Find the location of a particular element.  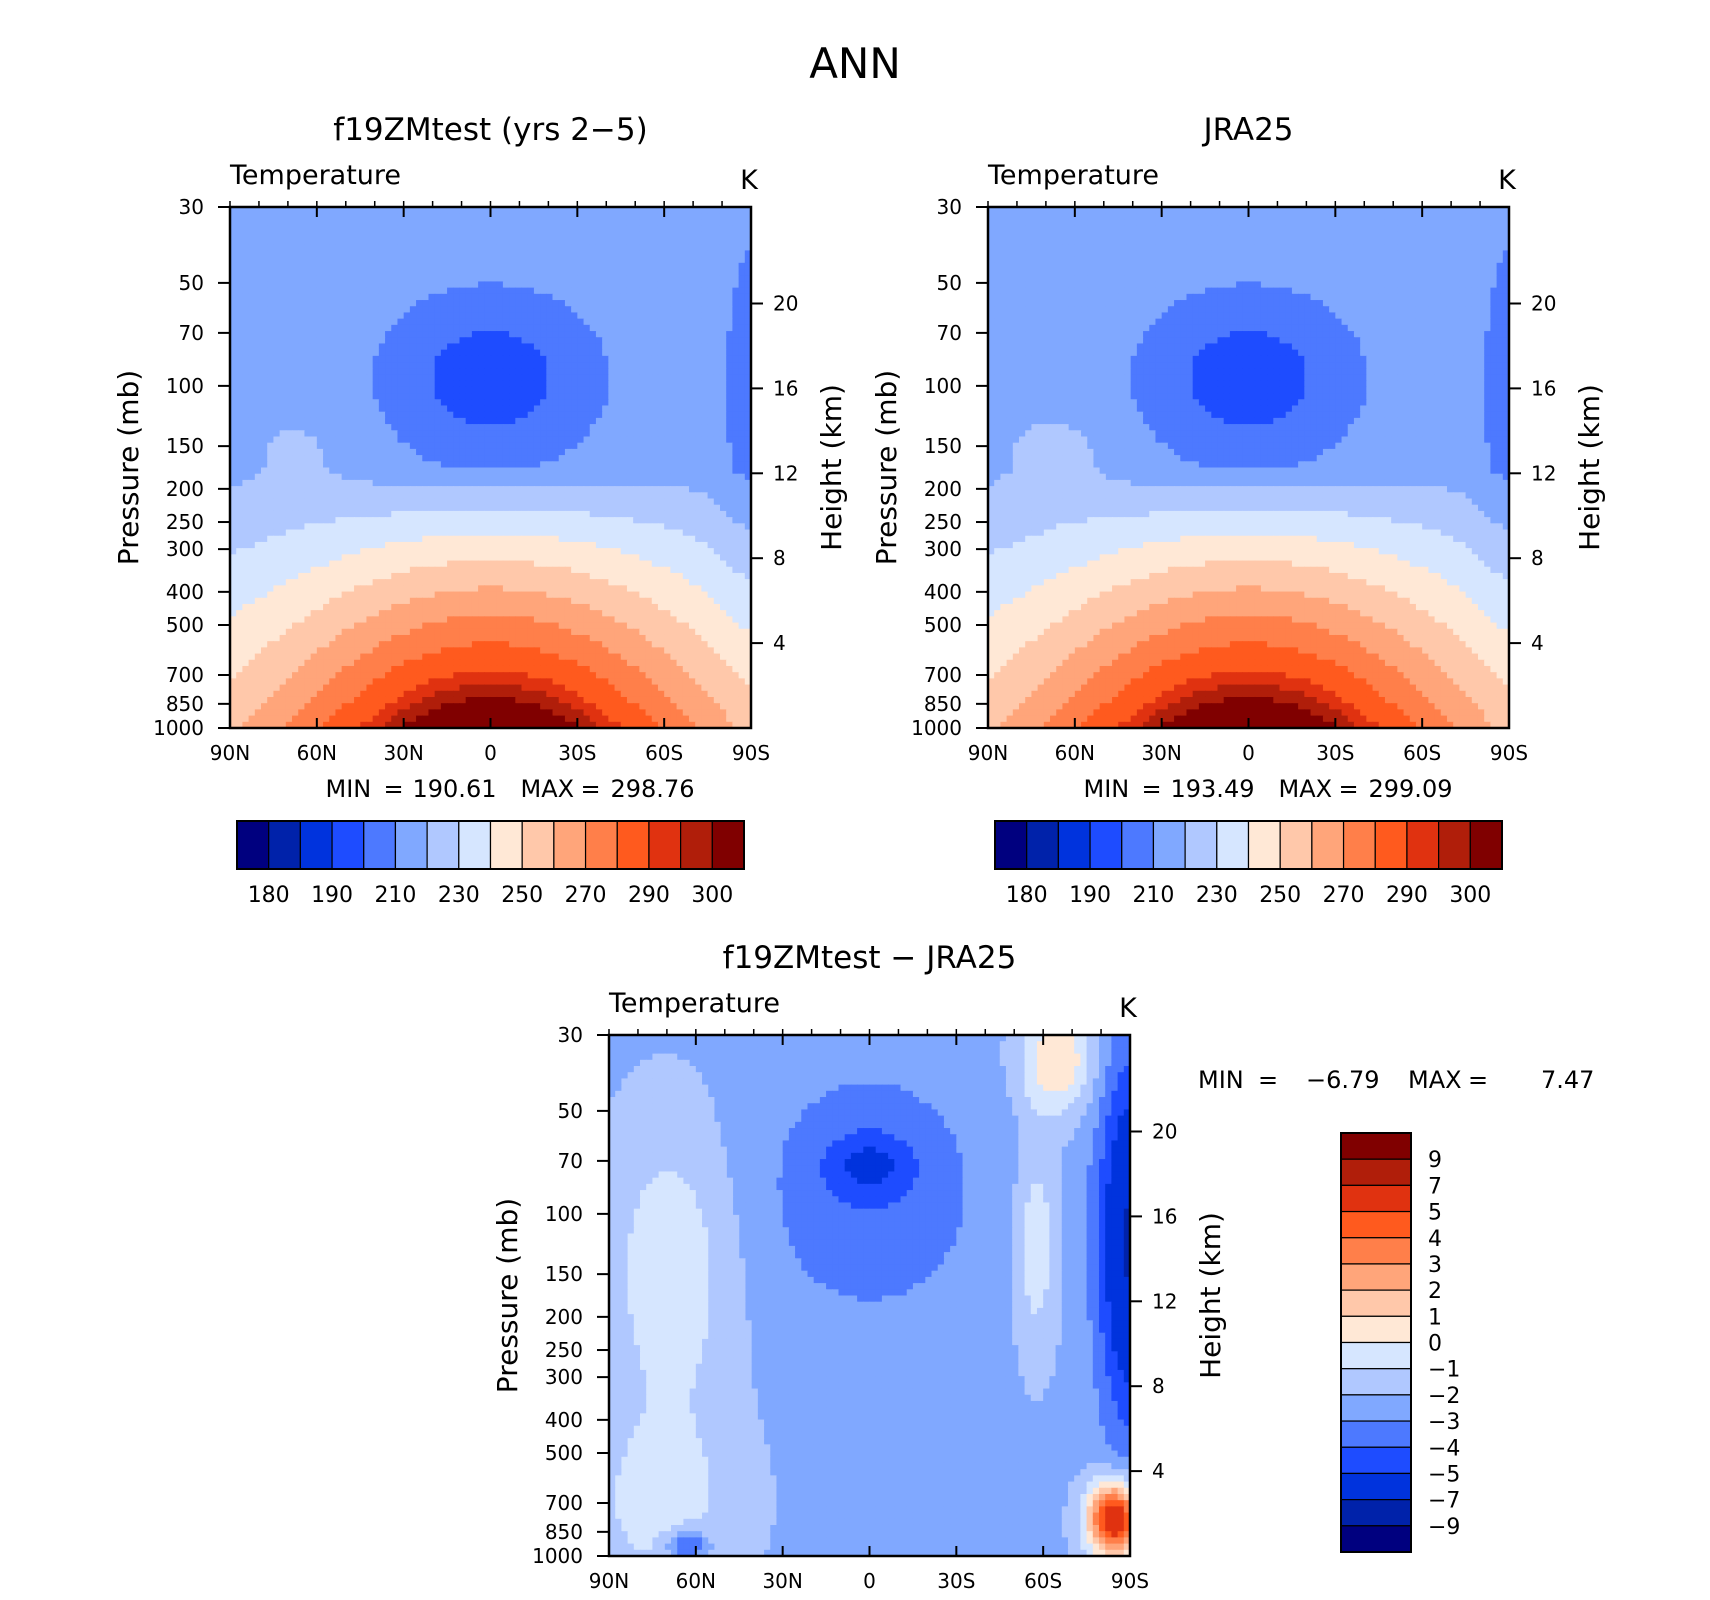

min-label: MIN is located at coordinates (1107, 789).